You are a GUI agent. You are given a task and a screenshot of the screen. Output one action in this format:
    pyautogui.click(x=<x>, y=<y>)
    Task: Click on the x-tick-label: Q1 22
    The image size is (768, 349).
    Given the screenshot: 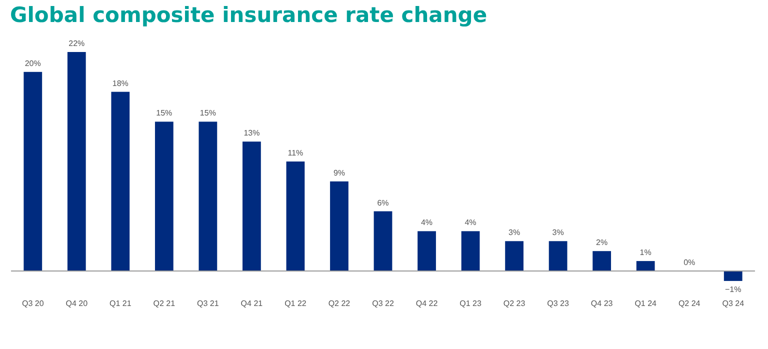 What is the action you would take?
    pyautogui.click(x=295, y=303)
    